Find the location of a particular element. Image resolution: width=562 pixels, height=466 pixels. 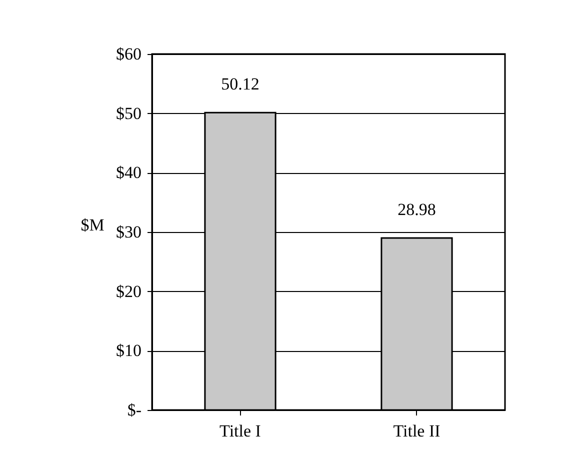

data-label: 28.98 is located at coordinates (417, 210).